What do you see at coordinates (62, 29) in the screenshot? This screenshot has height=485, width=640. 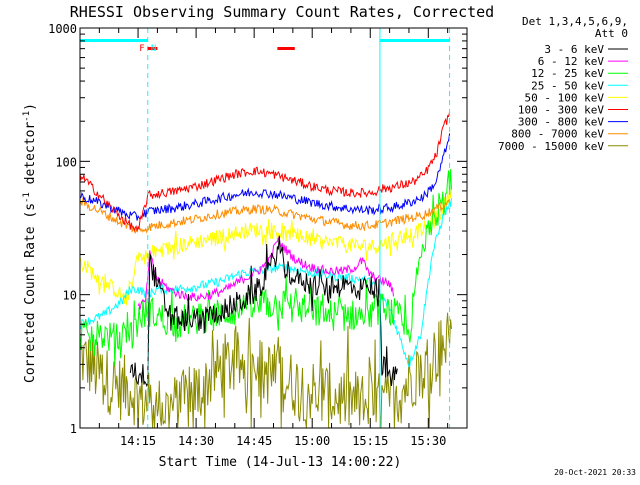 I see `y-tick-label: 1000` at bounding box center [62, 29].